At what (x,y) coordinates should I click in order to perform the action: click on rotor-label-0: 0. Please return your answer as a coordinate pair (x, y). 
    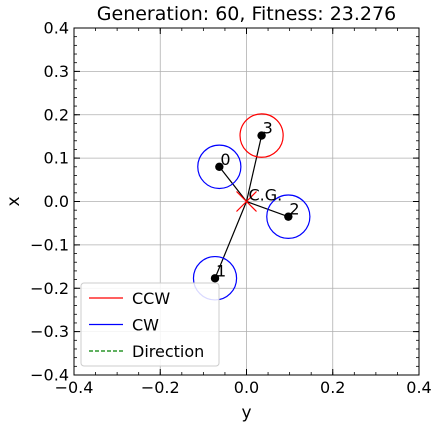
    Looking at the image, I should click on (225, 159).